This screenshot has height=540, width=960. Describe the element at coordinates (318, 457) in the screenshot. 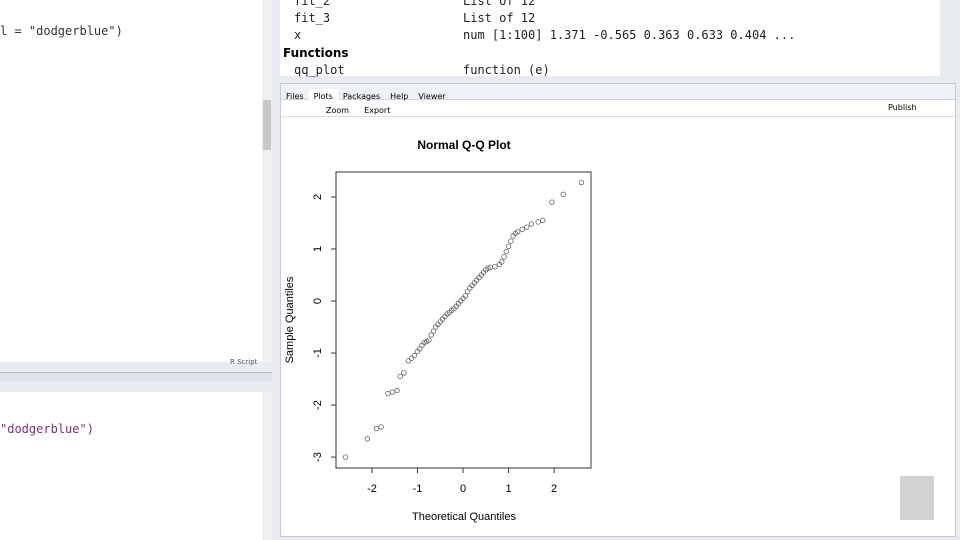

I see `y-tick-label: -3` at that location.